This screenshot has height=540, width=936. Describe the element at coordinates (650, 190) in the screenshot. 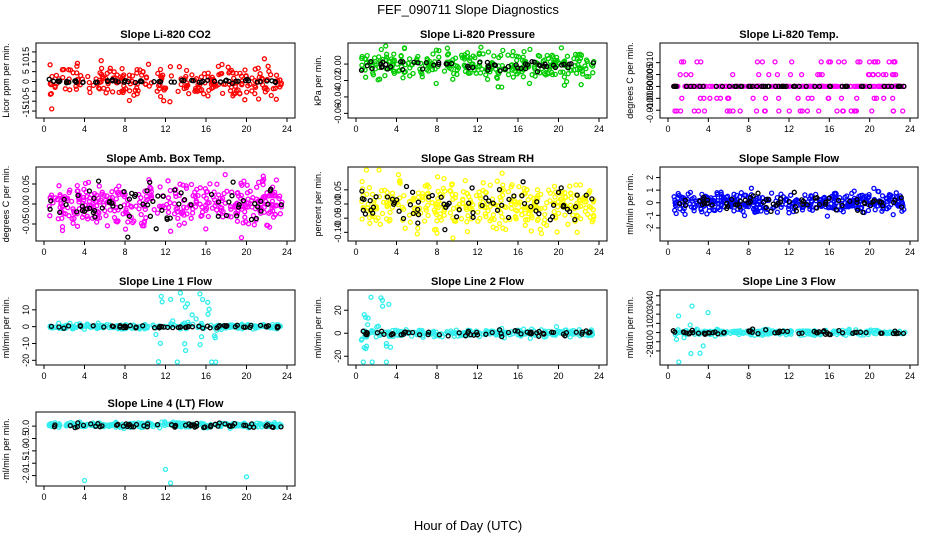

I see `y-tick-label: 1` at that location.